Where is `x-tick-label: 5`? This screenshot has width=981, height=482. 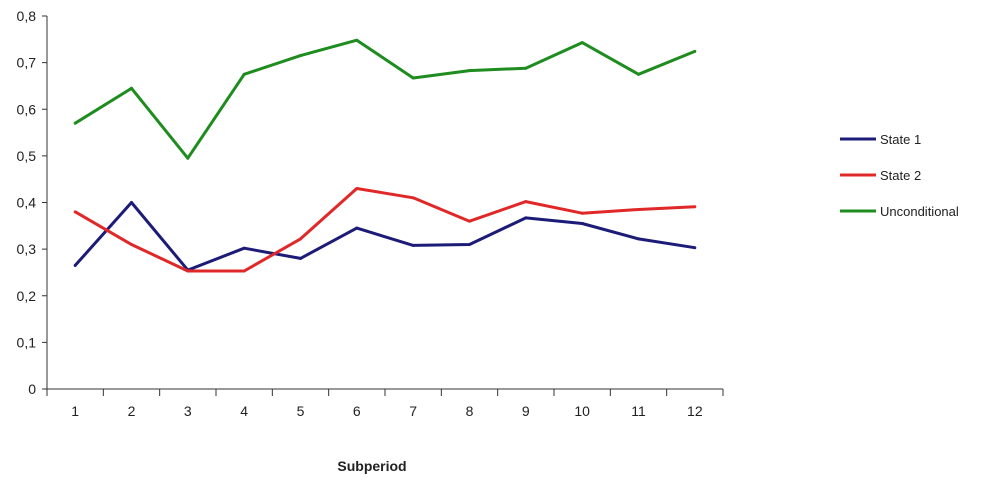 x-tick-label: 5 is located at coordinates (301, 411).